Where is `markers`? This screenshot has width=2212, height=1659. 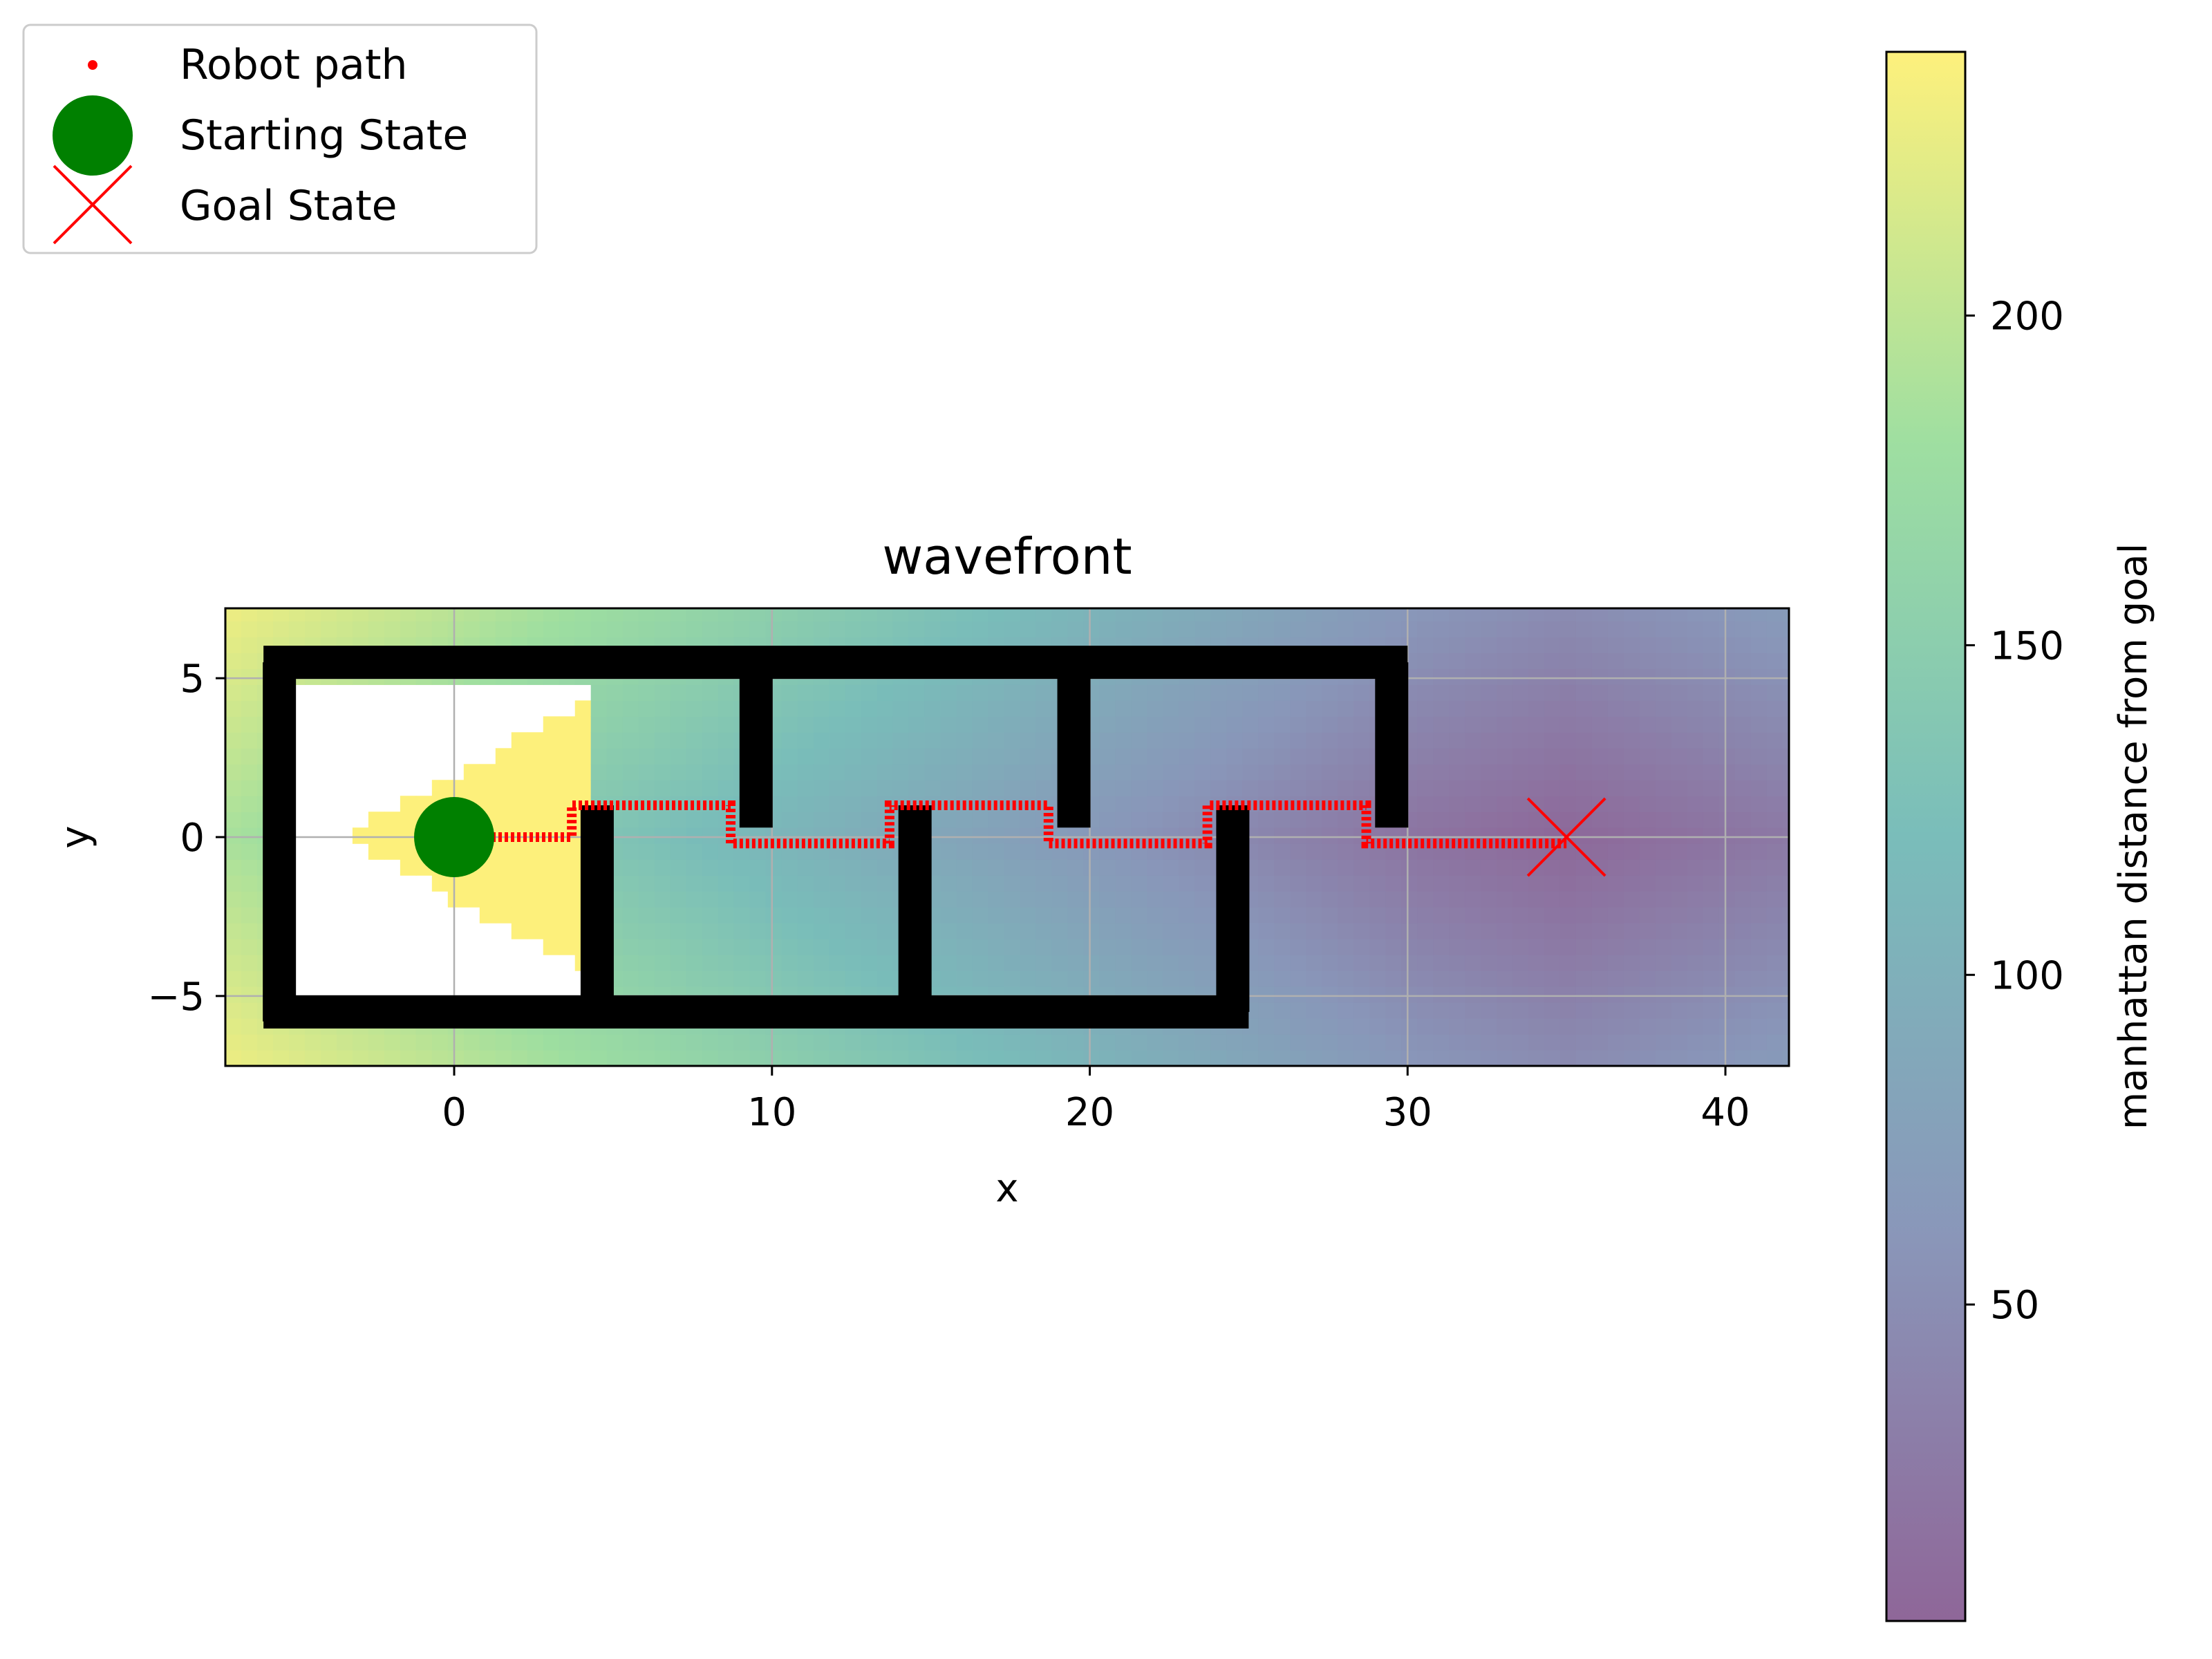
markers is located at coordinates (1010, 837).